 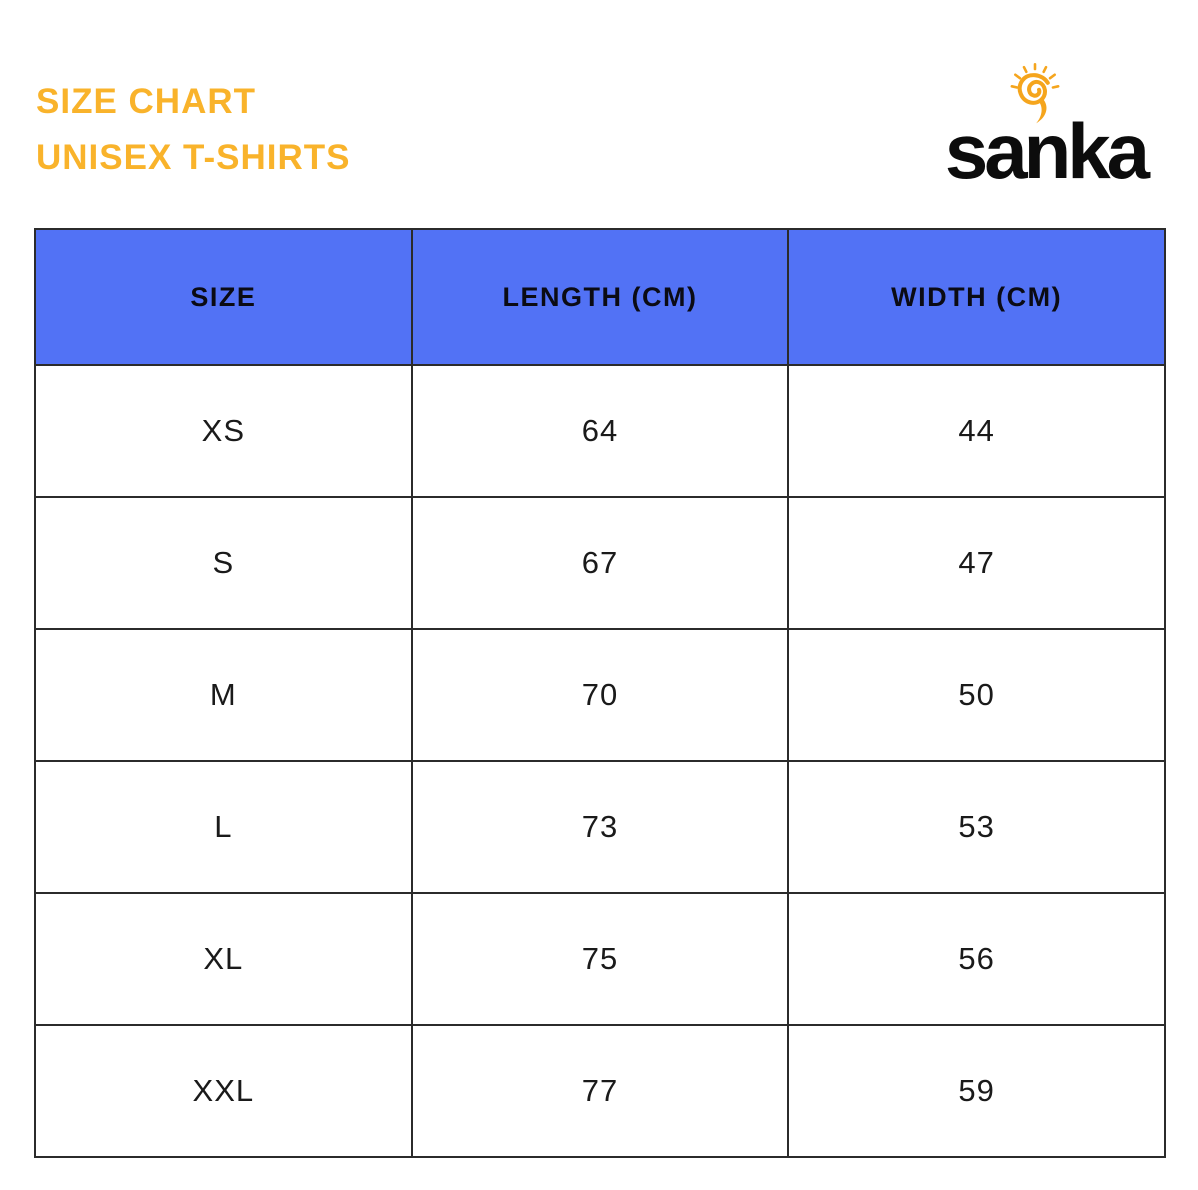 What do you see at coordinates (223, 297) in the screenshot?
I see `column-header: SIZE` at bounding box center [223, 297].